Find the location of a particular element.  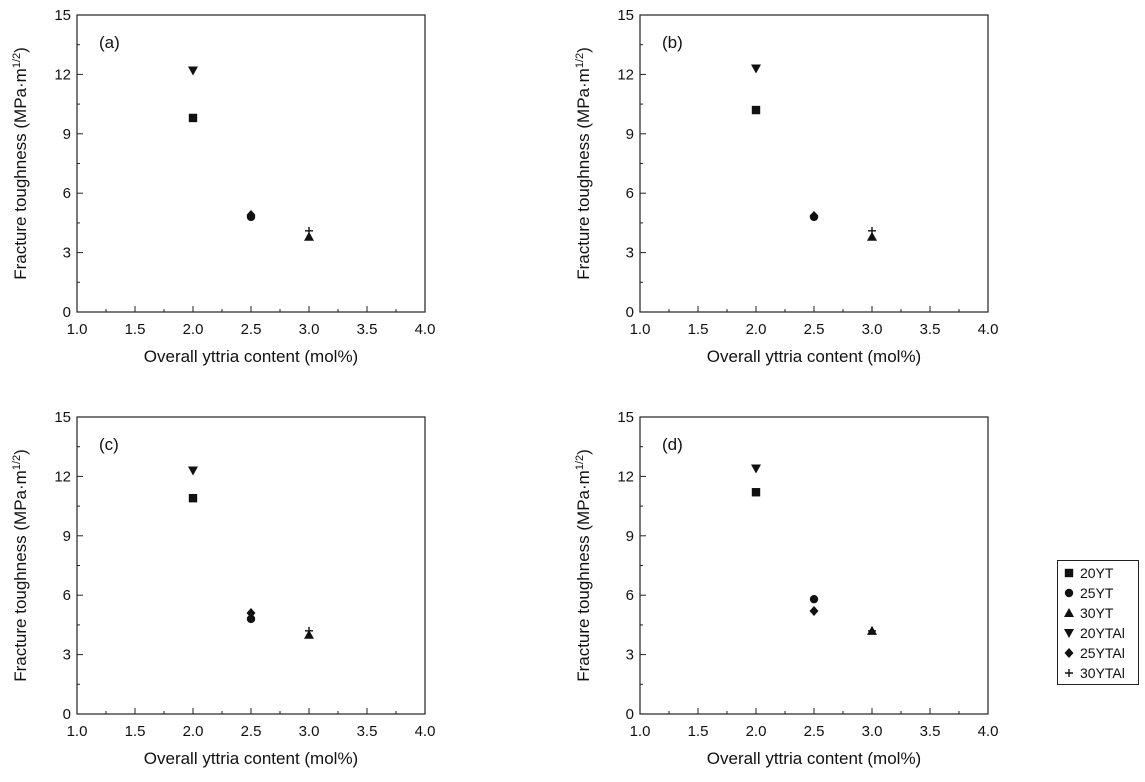

legend-marker-square-icon is located at coordinates (1069, 573).